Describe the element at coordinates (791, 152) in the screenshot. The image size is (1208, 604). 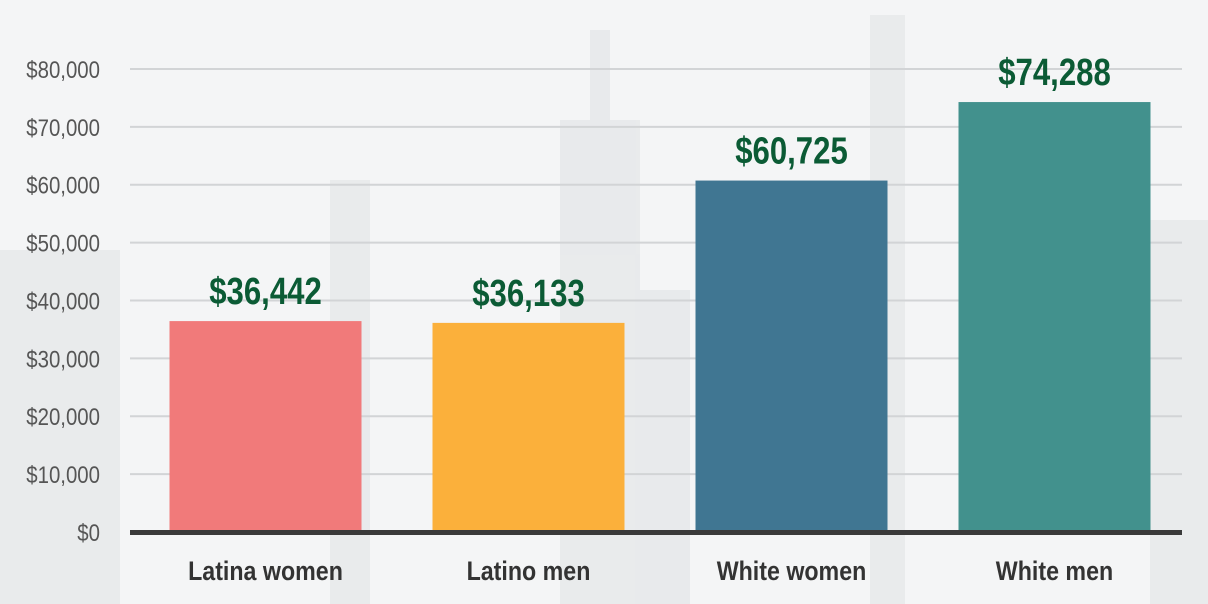
I see `data-label: $60,725` at that location.